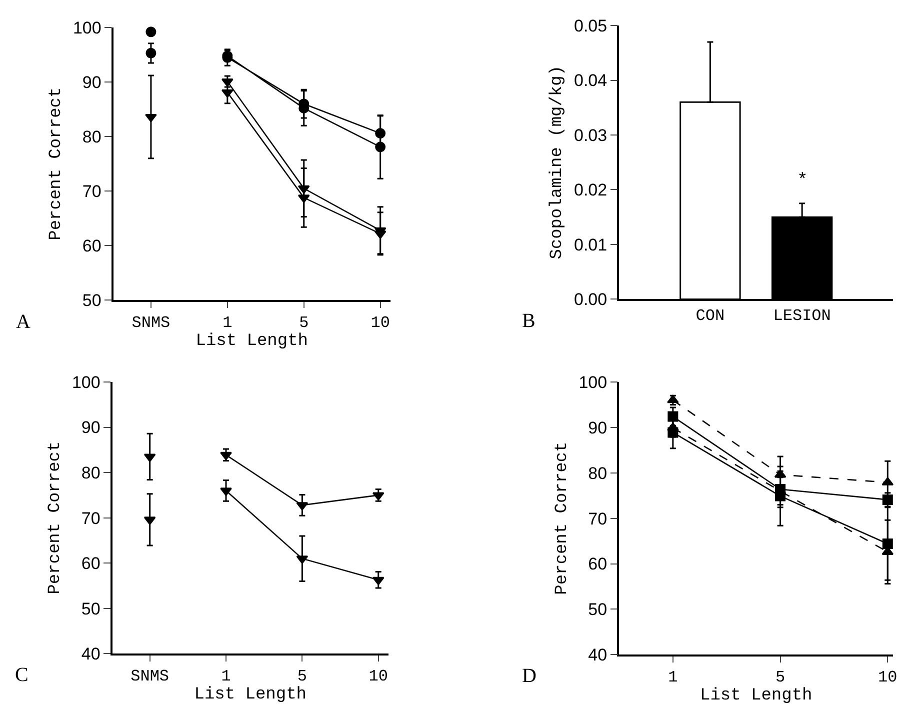 This screenshot has height=727, width=902. Describe the element at coordinates (21, 675) in the screenshot. I see `text: C` at that location.